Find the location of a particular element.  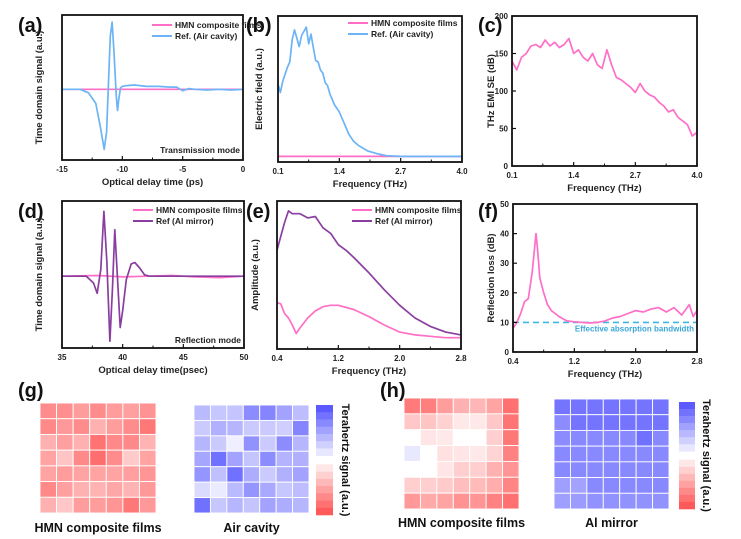

x-tick-label: 0.1 is located at coordinates (278, 171).